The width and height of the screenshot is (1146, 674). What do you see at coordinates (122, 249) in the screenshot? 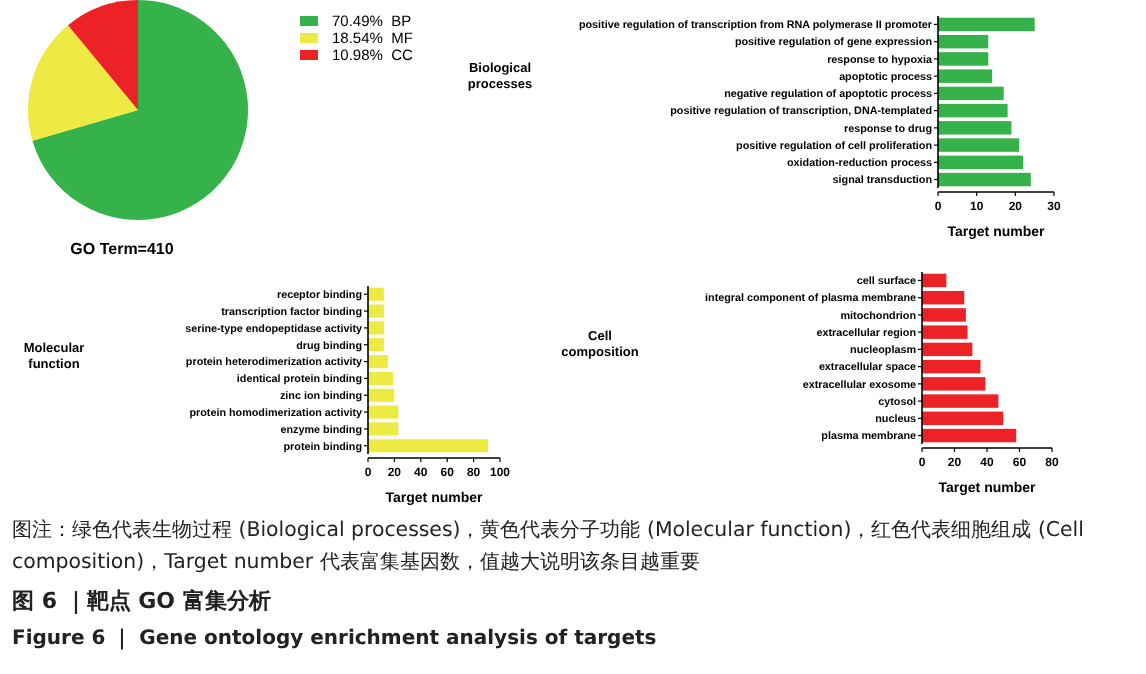
I see `text: GO Term=410` at bounding box center [122, 249].